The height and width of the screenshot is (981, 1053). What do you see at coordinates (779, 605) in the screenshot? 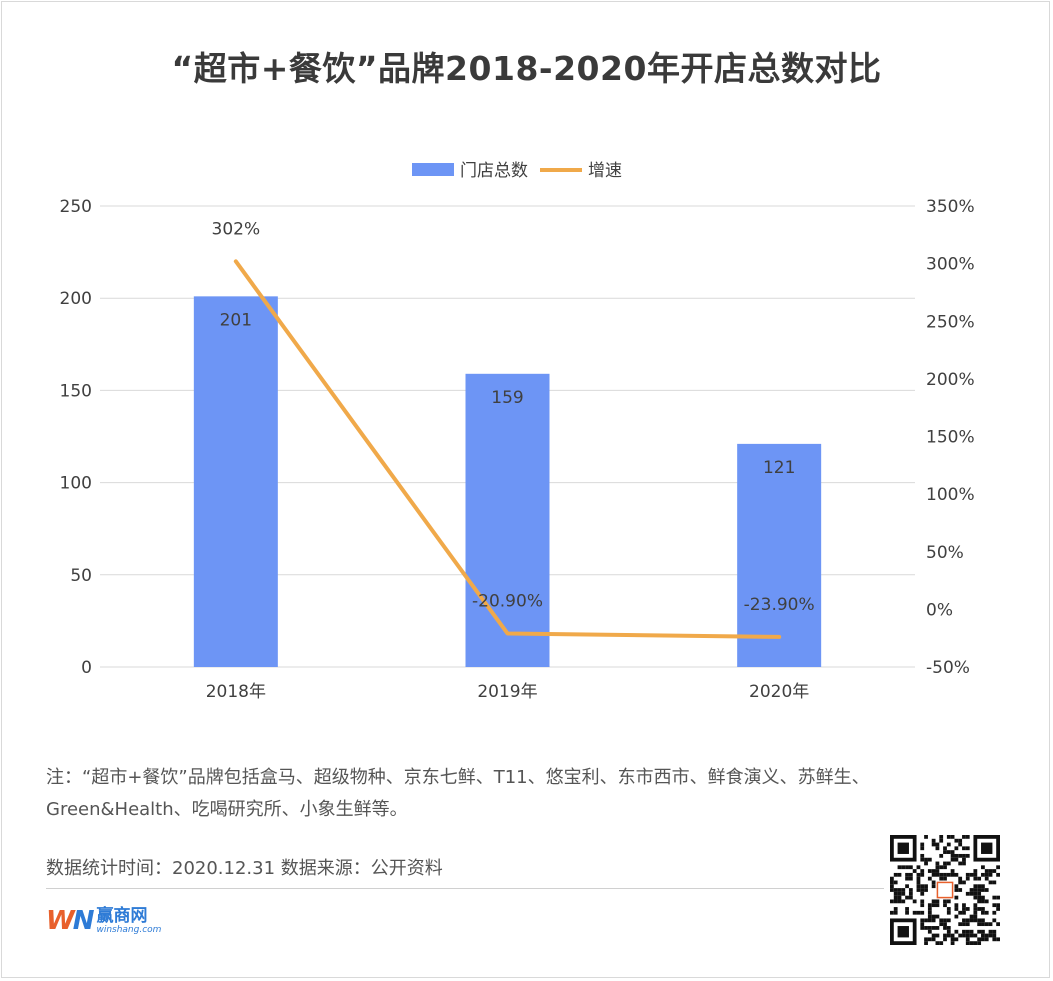
I see `line-value-label: -23.90%` at bounding box center [779, 605].